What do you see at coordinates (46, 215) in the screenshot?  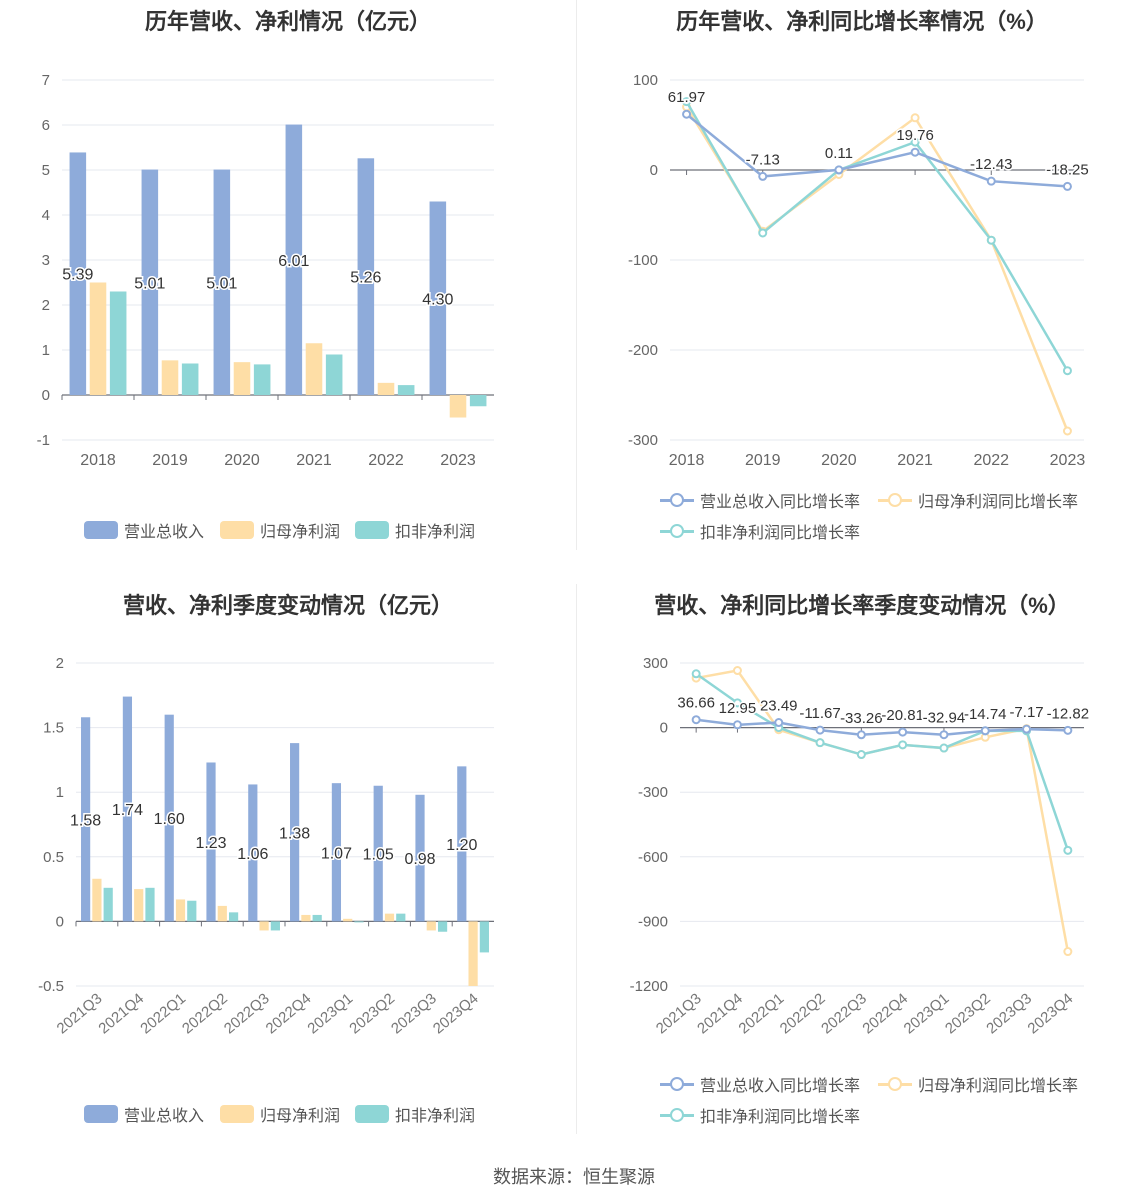 I see `y-tick-label: 4` at bounding box center [46, 215].